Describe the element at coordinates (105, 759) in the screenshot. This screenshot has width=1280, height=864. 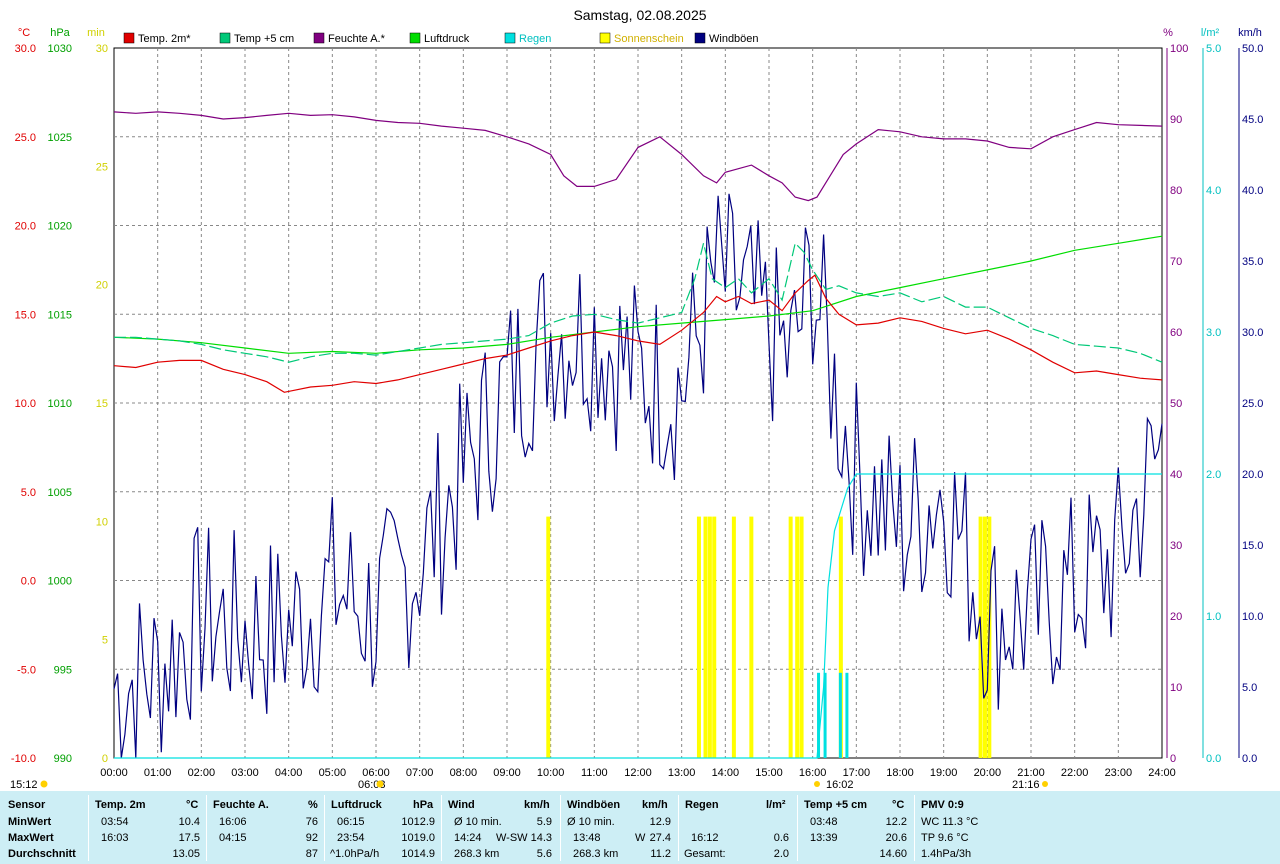
I see `sun-tick-label: 0` at that location.